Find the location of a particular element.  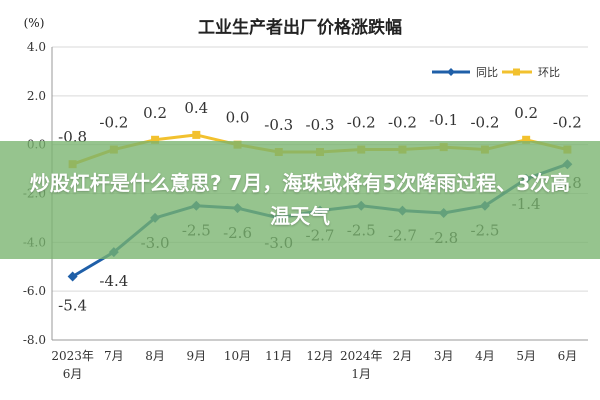

y-tick-label: -8.0 is located at coordinates (34, 340).